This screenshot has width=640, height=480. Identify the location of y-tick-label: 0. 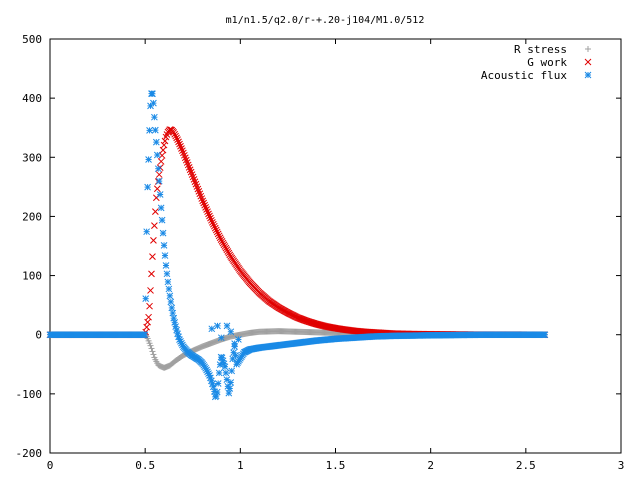
(38, 335).